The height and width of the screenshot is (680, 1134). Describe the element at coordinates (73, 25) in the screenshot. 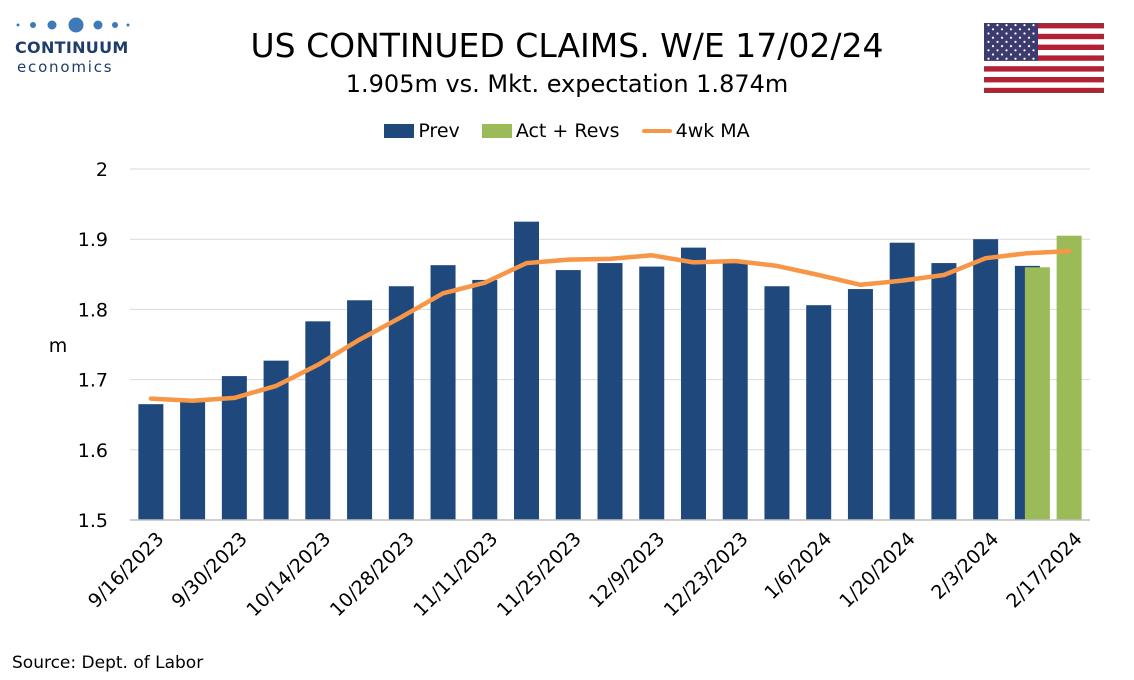

I see `logo-dots-icon` at that location.